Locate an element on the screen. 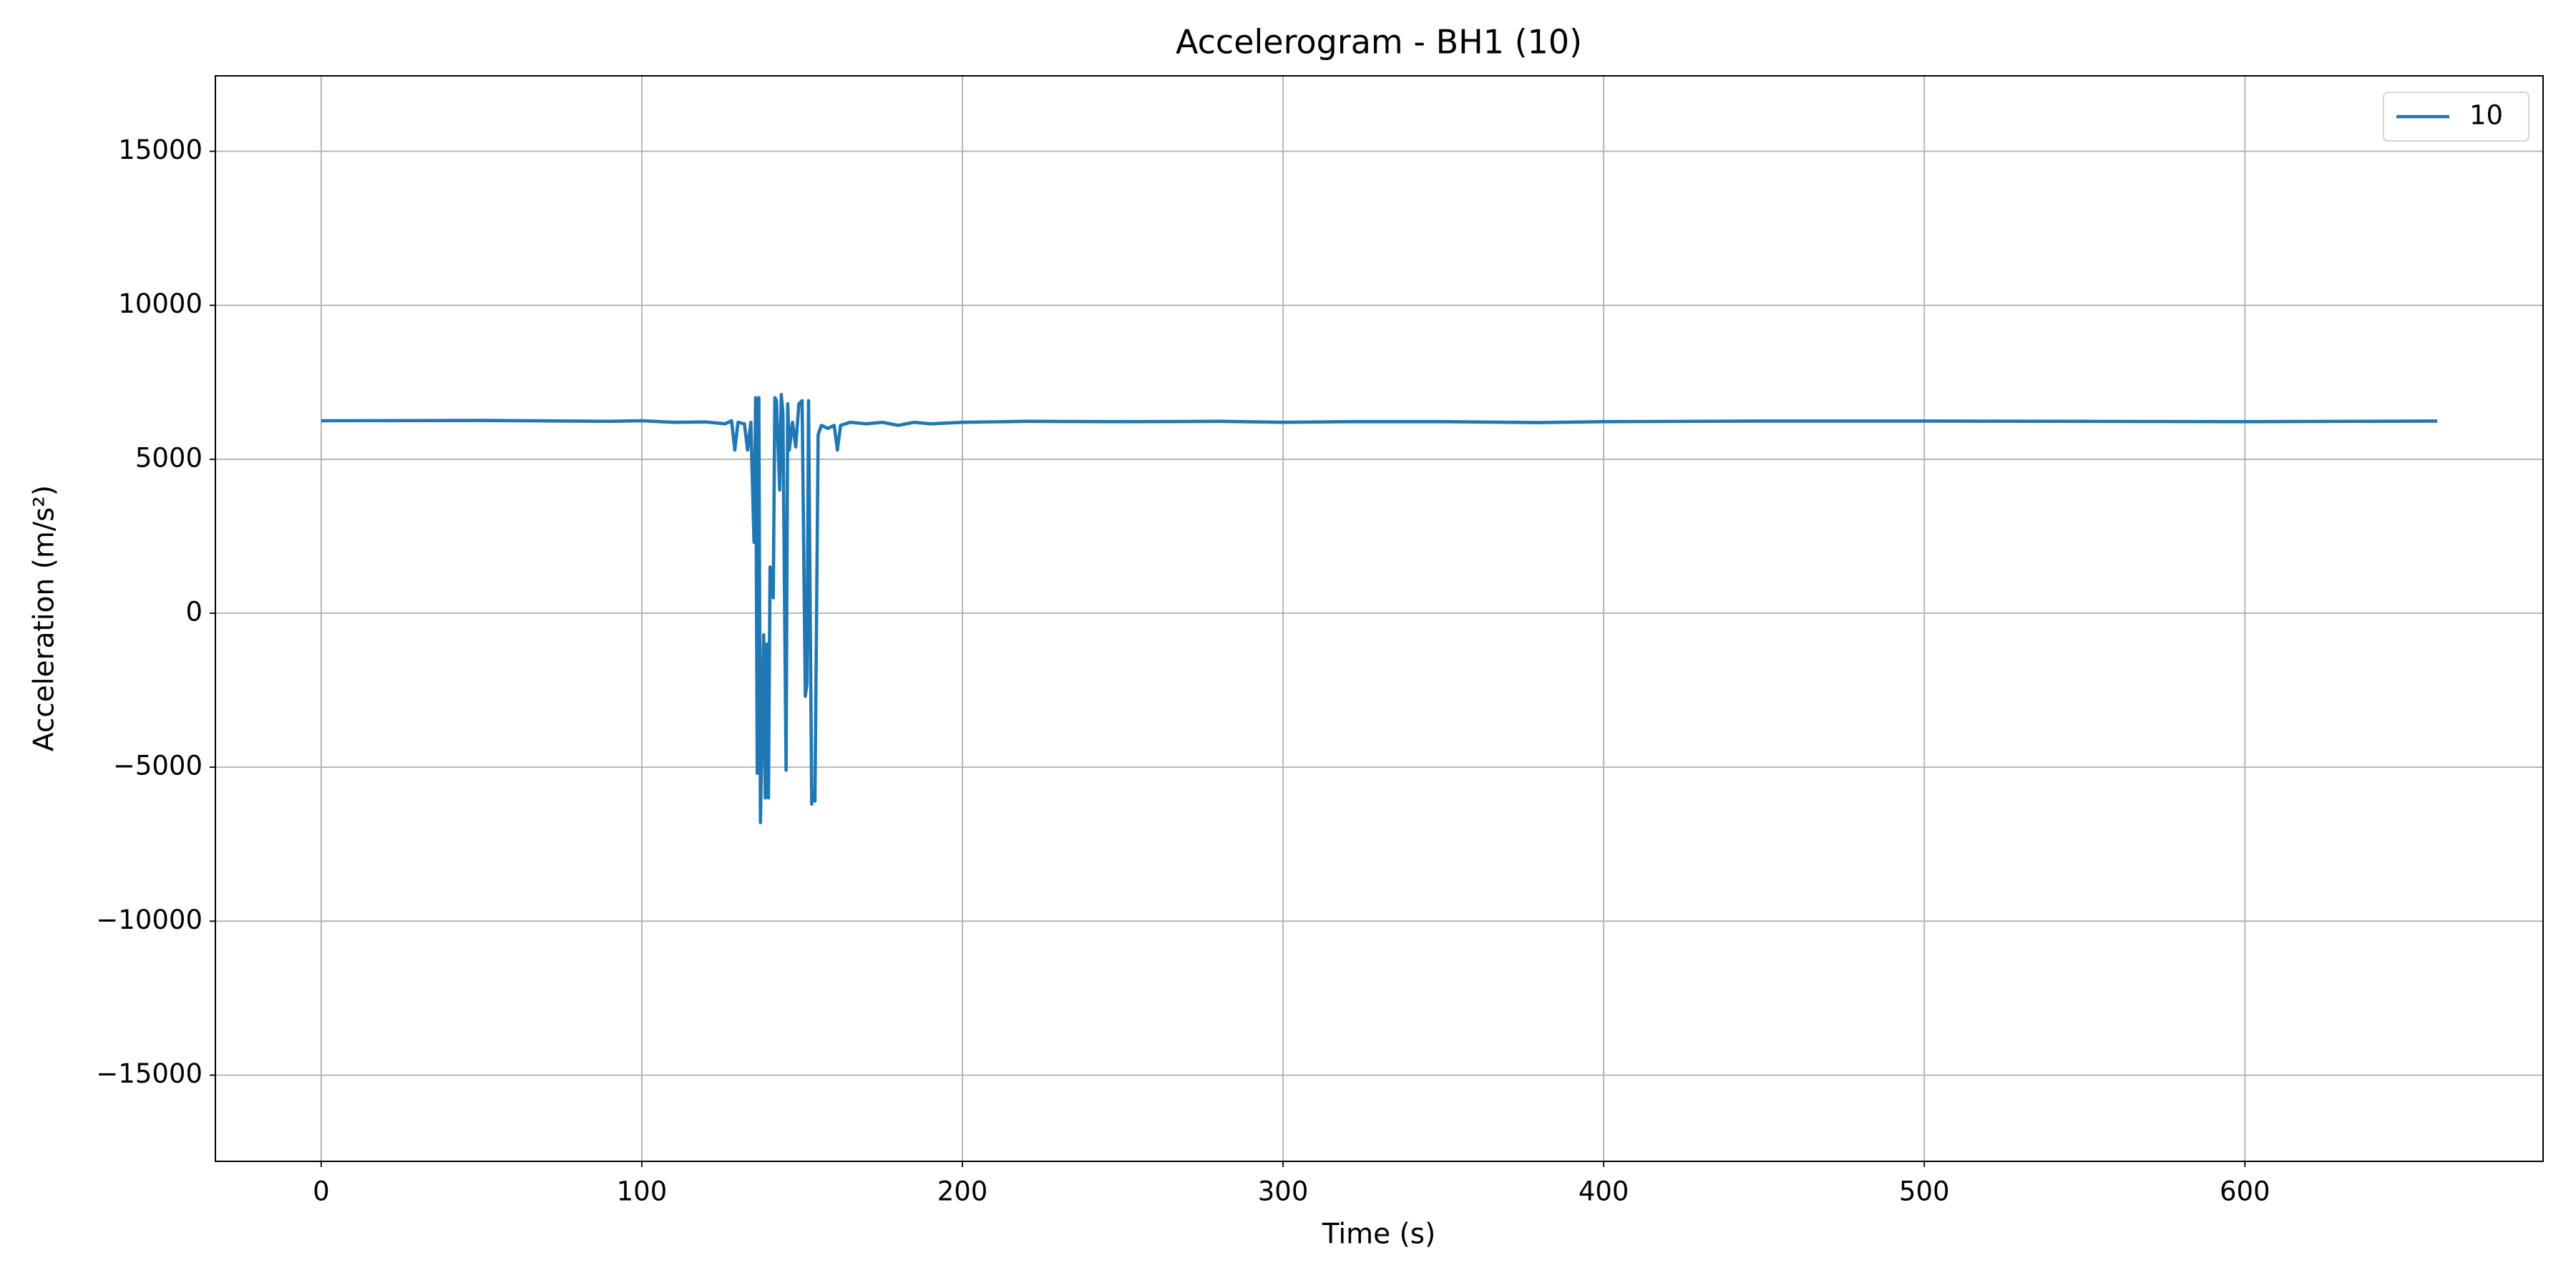 This screenshot has width=2576, height=1288. y-axis-label: Acceleration (m/s²) is located at coordinates (45, 618).